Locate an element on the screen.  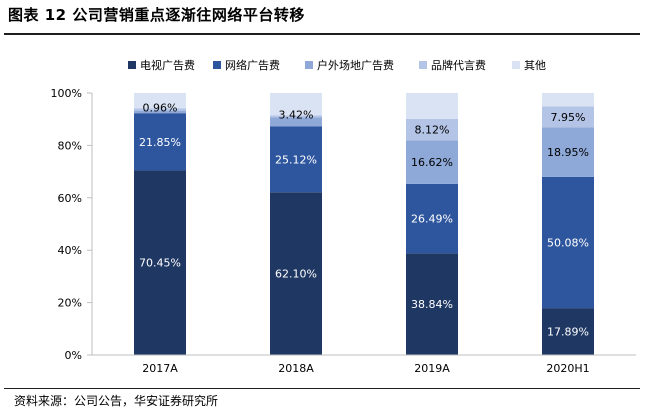
y-axis: 0% 20% 40% 60% 80% 100% is located at coordinates (72, 224).